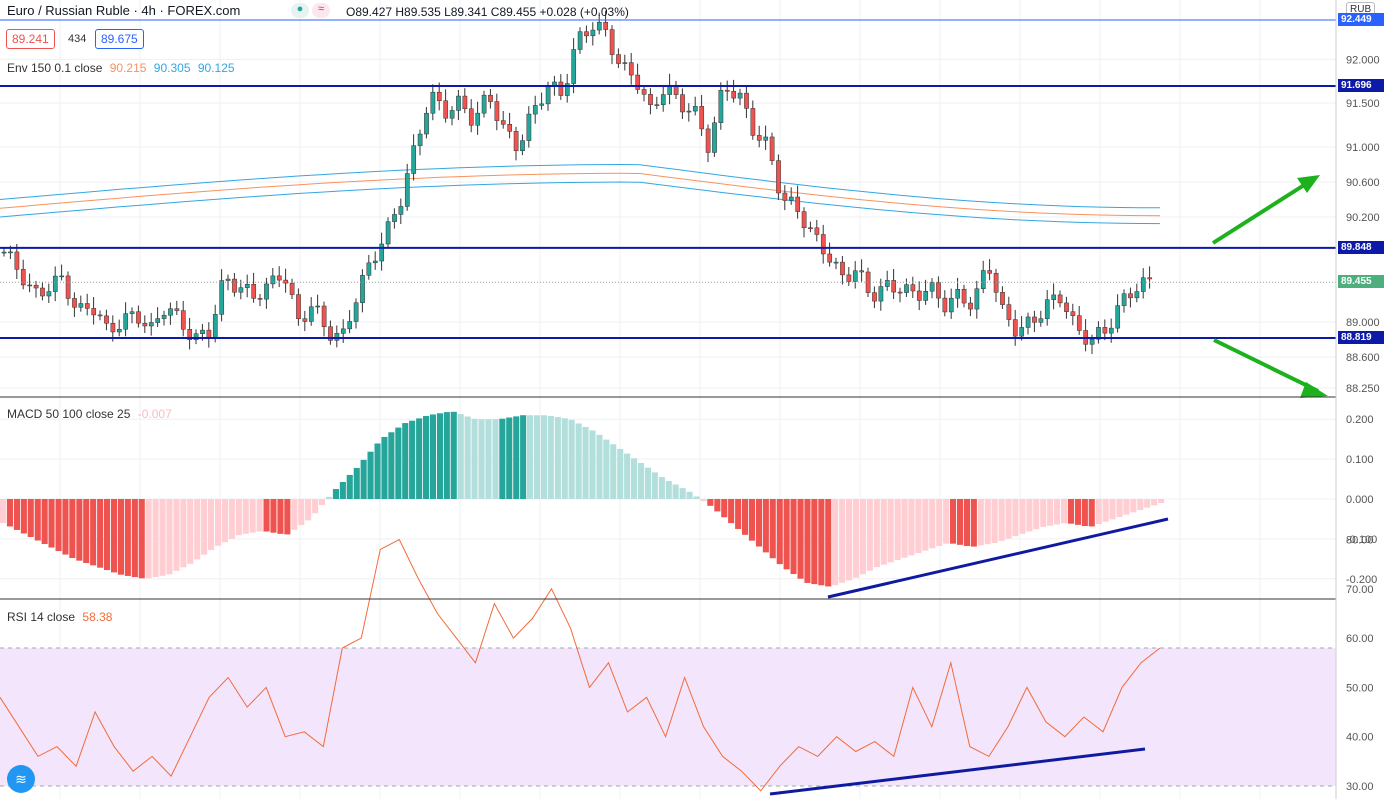  I want to click on price-tick-label: 88.250, so click(1363, 389).